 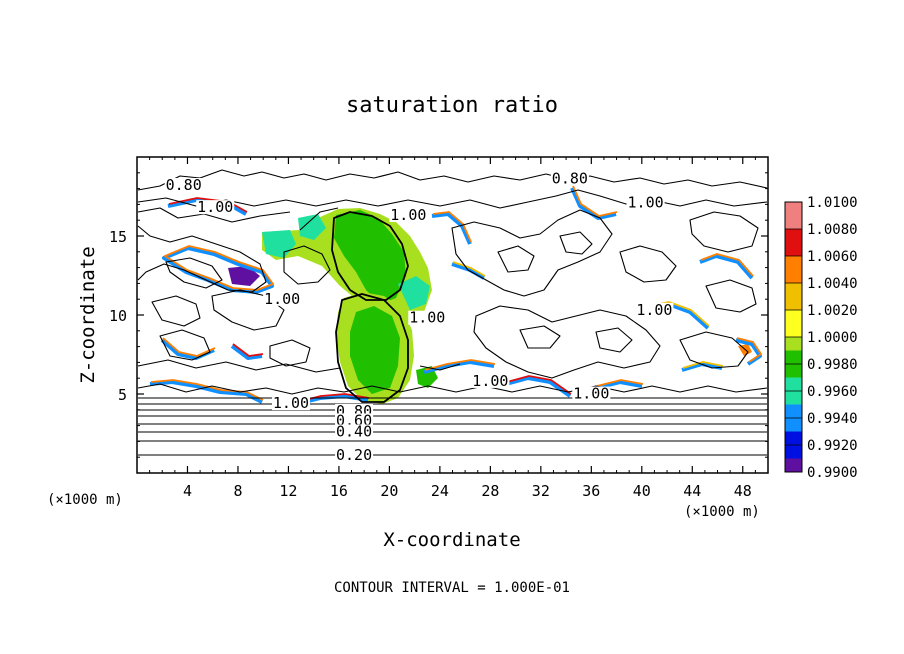 I want to click on y-tick-label: 5, so click(x=122, y=395).